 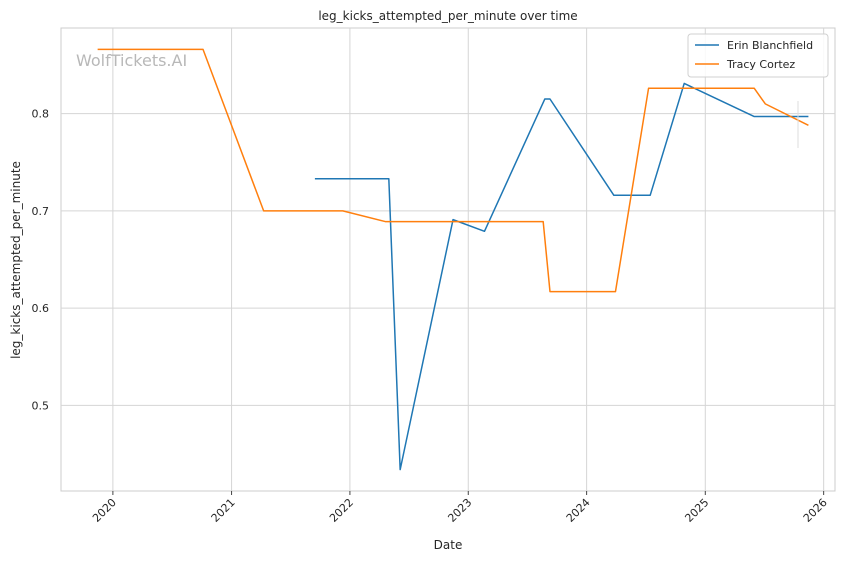 I want to click on chart-title: leg_kicks_attempted_per_minute over time, so click(x=447, y=16).